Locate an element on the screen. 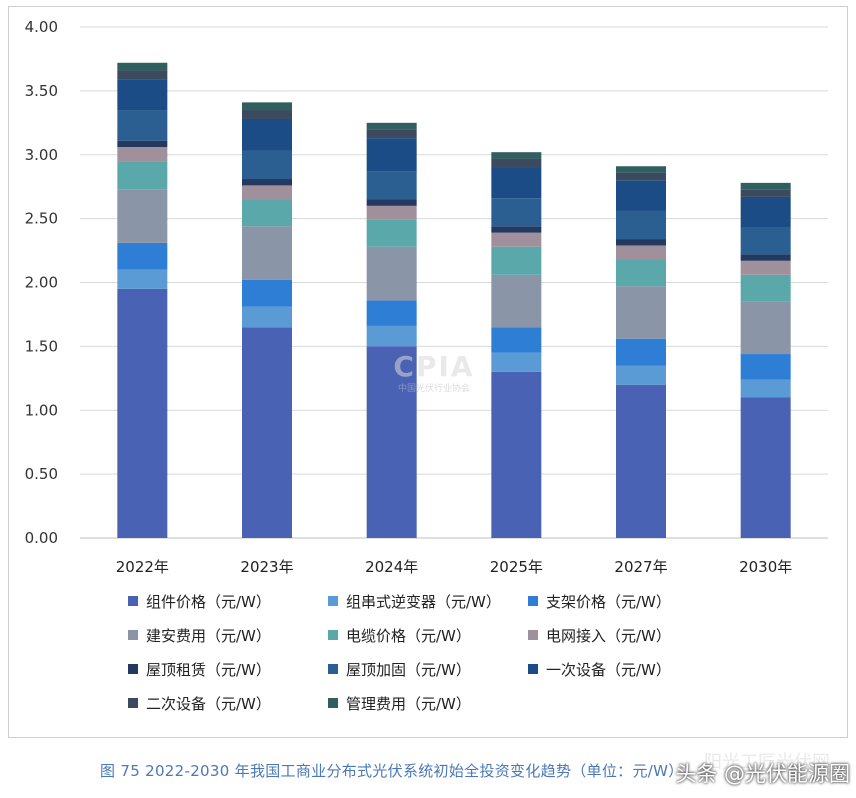 This screenshot has height=798, width=856. legend-label: 一次设备（元/W） is located at coordinates (608, 669).